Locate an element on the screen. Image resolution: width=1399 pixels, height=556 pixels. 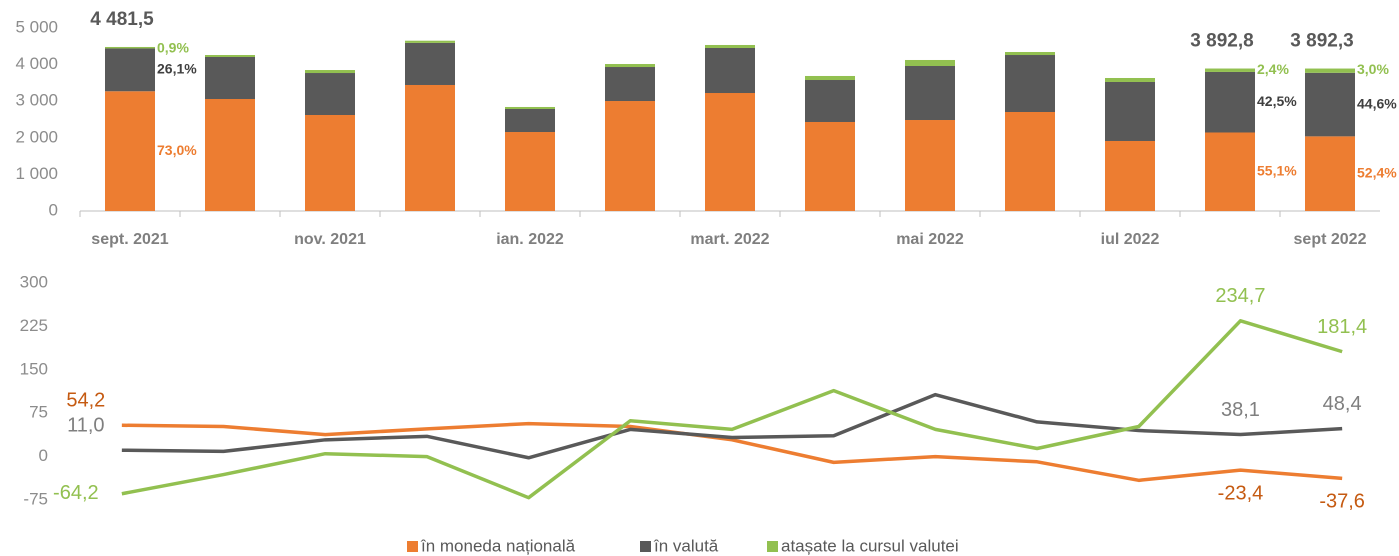
total-label: 3 892,3 is located at coordinates (1321, 41).